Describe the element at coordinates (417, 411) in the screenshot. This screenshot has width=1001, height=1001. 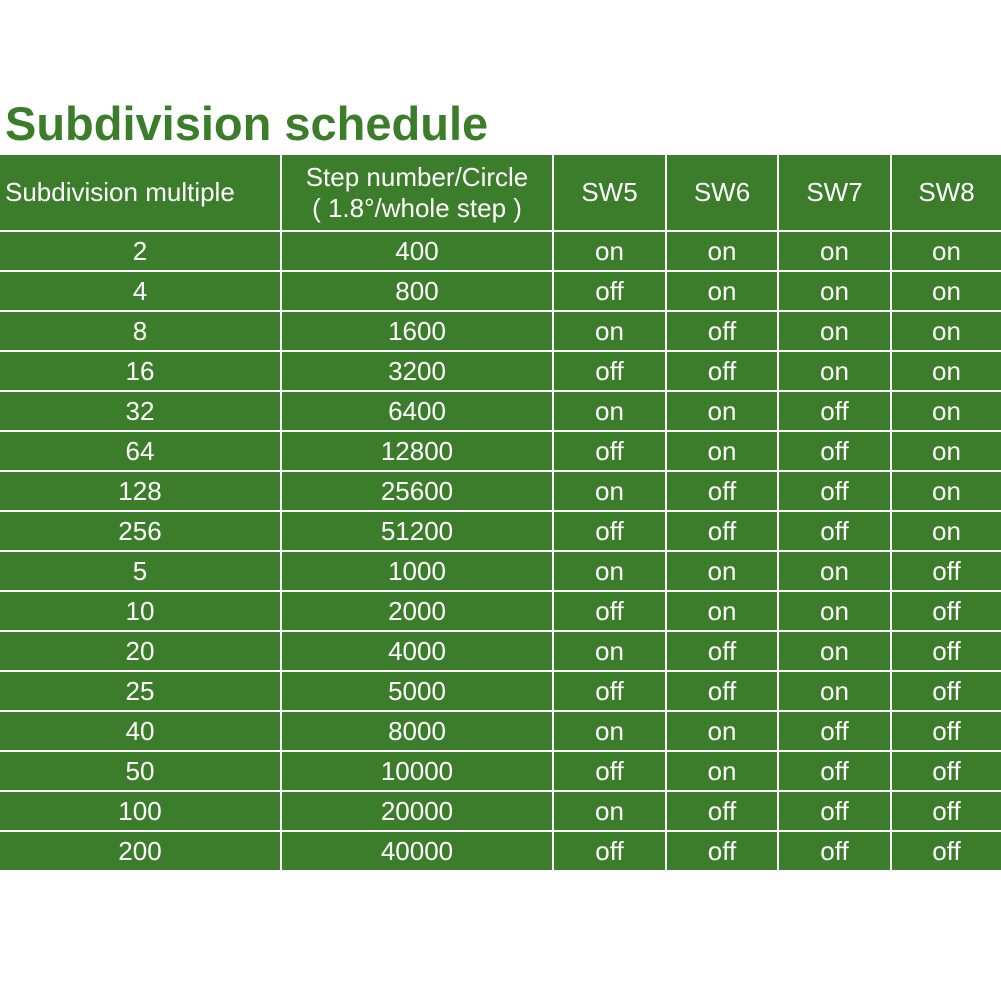
I see `step-number-cell: 6400` at that location.